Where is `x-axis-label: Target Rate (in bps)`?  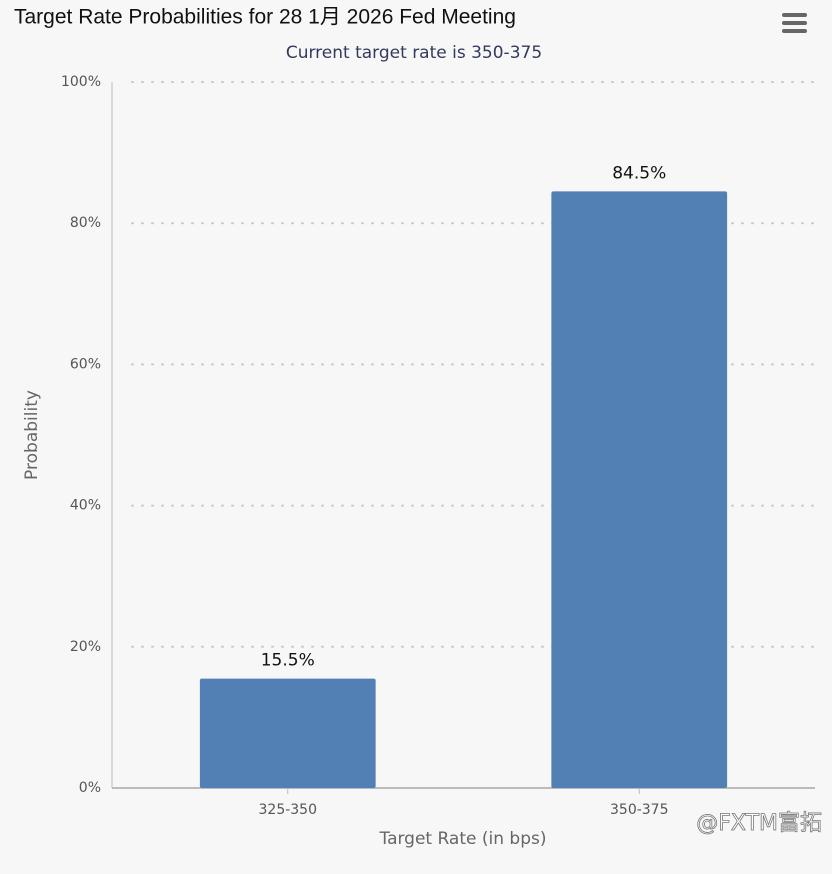 x-axis-label: Target Rate (in bps) is located at coordinates (463, 839).